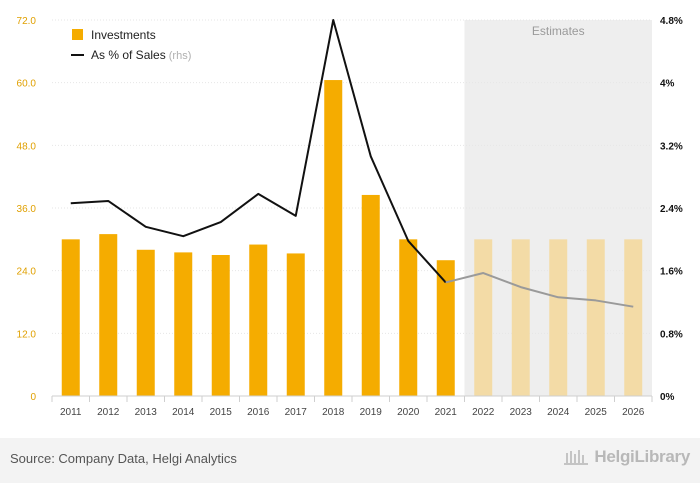 The width and height of the screenshot is (700, 483). I want to click on line-point-2011, so click(71, 203).